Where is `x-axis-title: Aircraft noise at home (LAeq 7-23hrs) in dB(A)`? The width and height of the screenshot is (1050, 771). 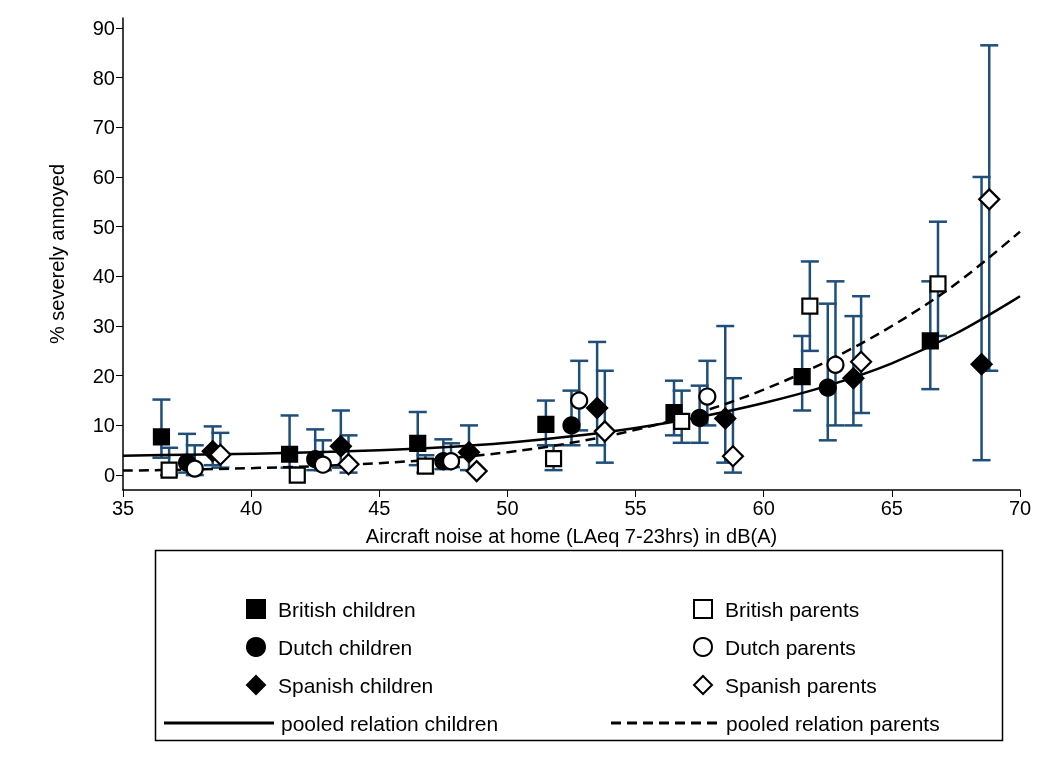 x-axis-title: Aircraft noise at home (LAeq 7-23hrs) in dB(A) is located at coordinates (571, 536).